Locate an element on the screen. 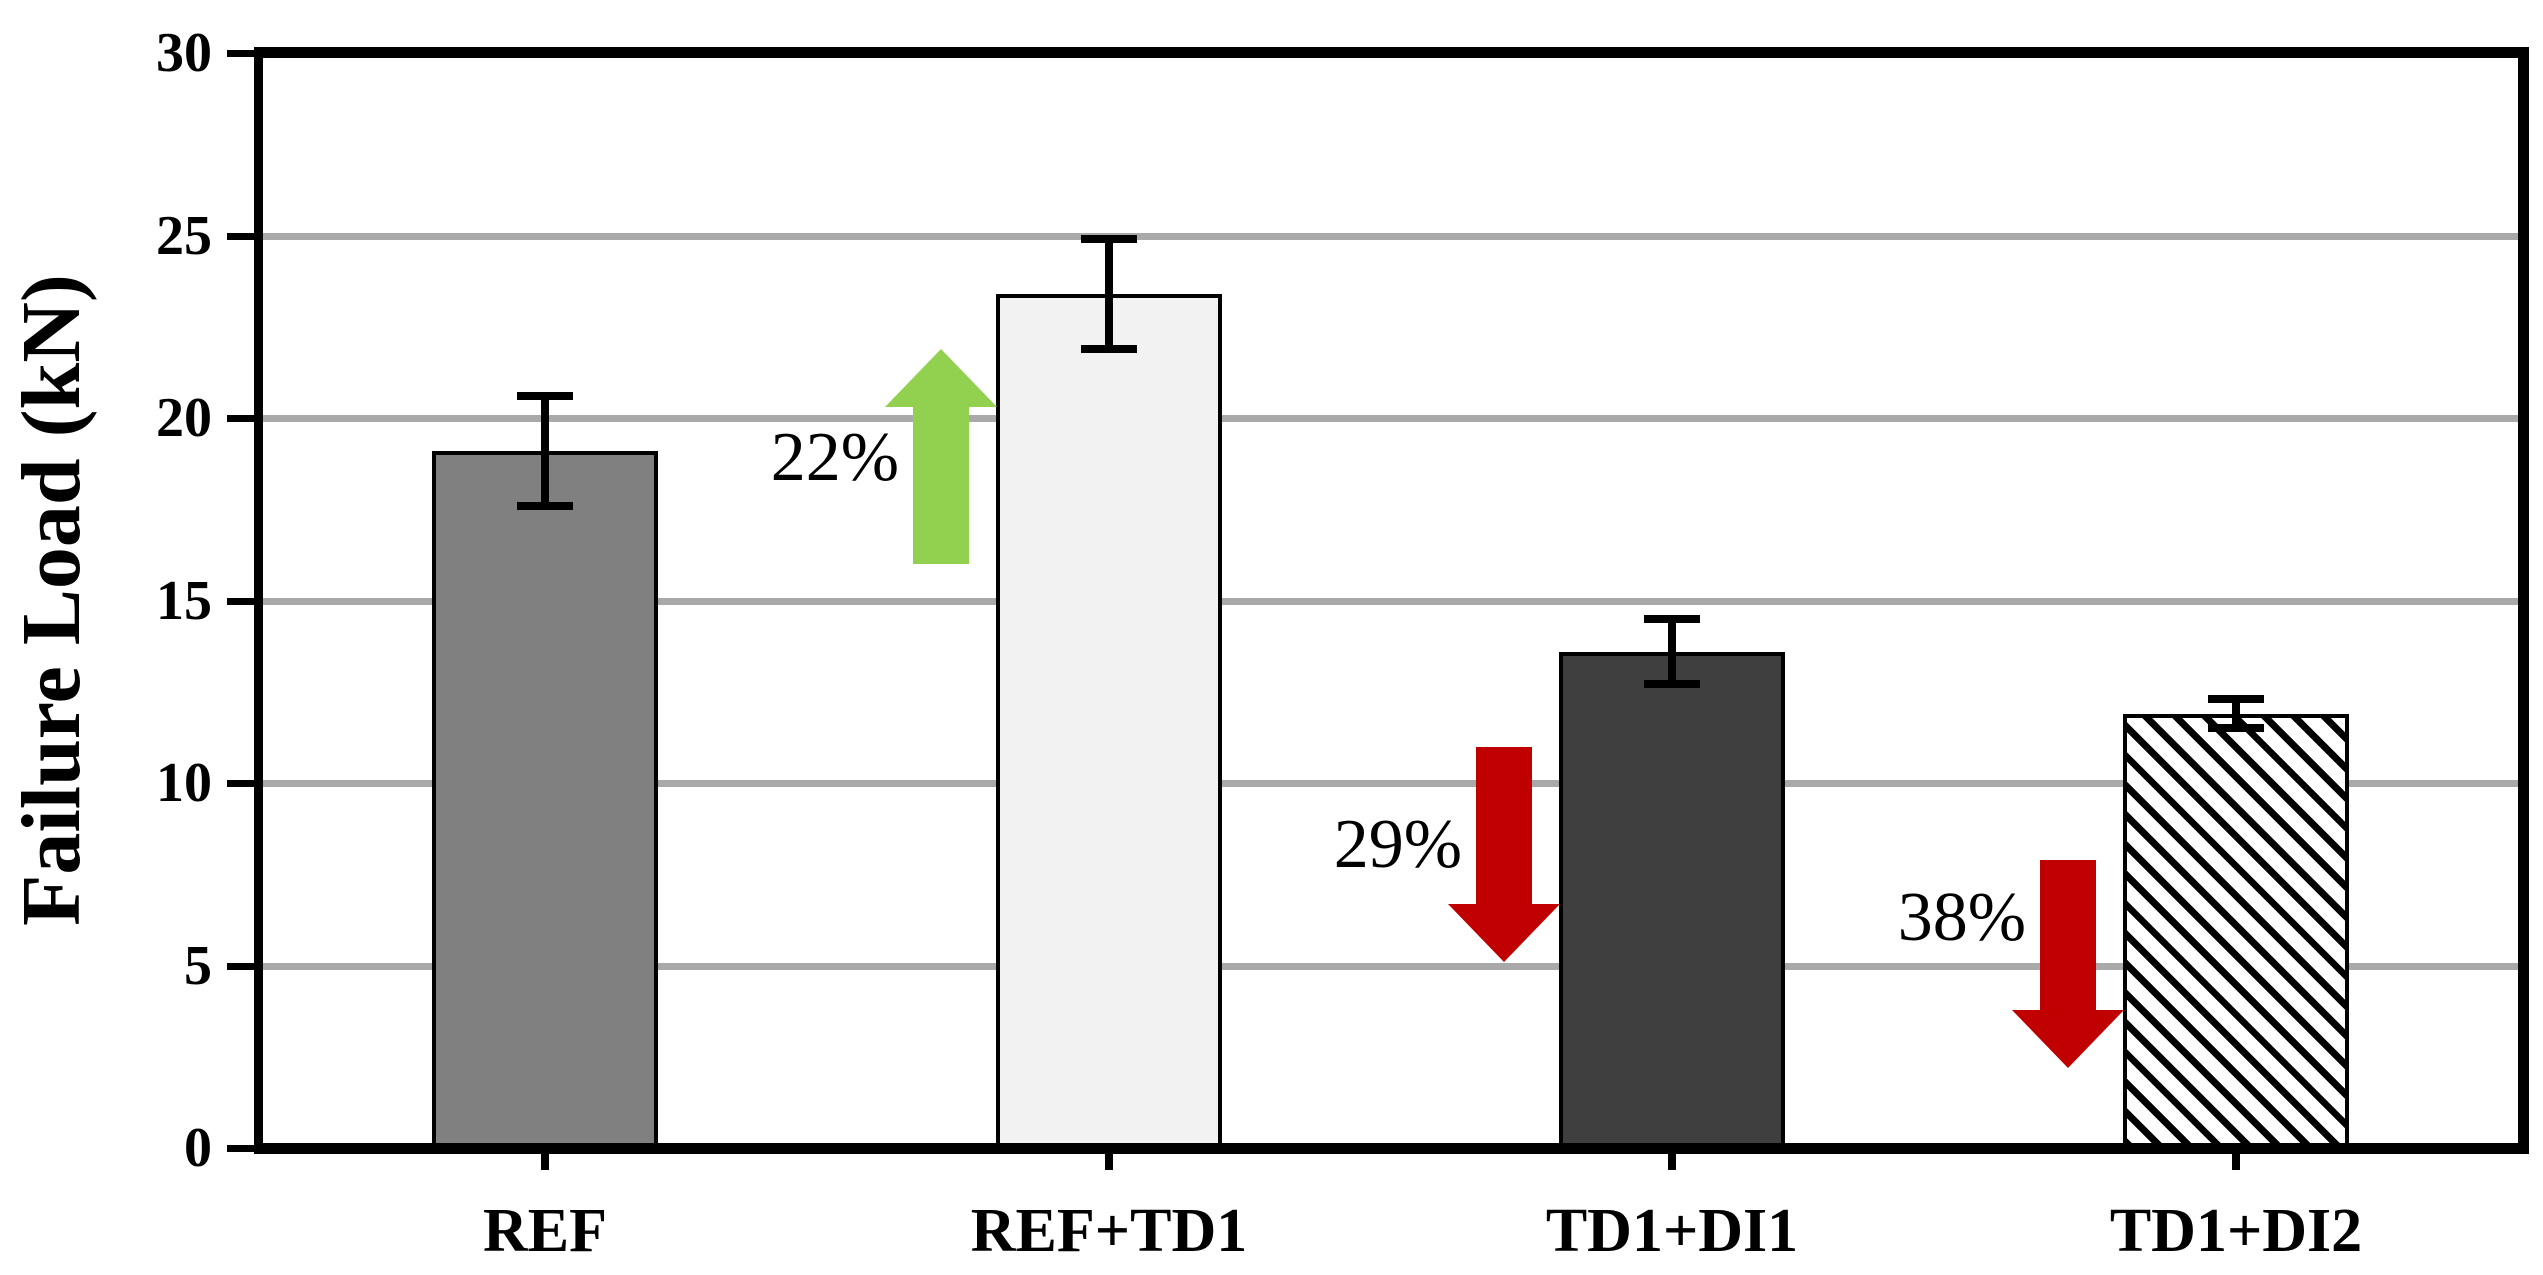 The image size is (2543, 1275). bar-REF is located at coordinates (545, 801).